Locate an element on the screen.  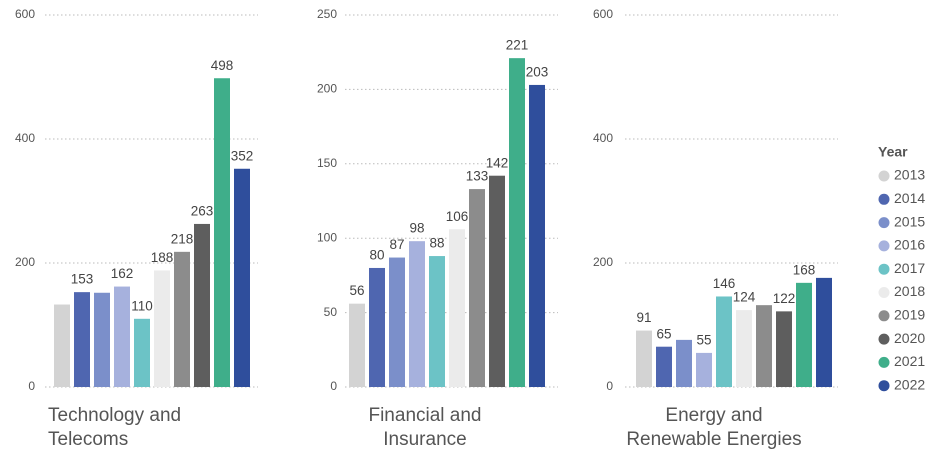
data-label: 263 is located at coordinates (202, 211).